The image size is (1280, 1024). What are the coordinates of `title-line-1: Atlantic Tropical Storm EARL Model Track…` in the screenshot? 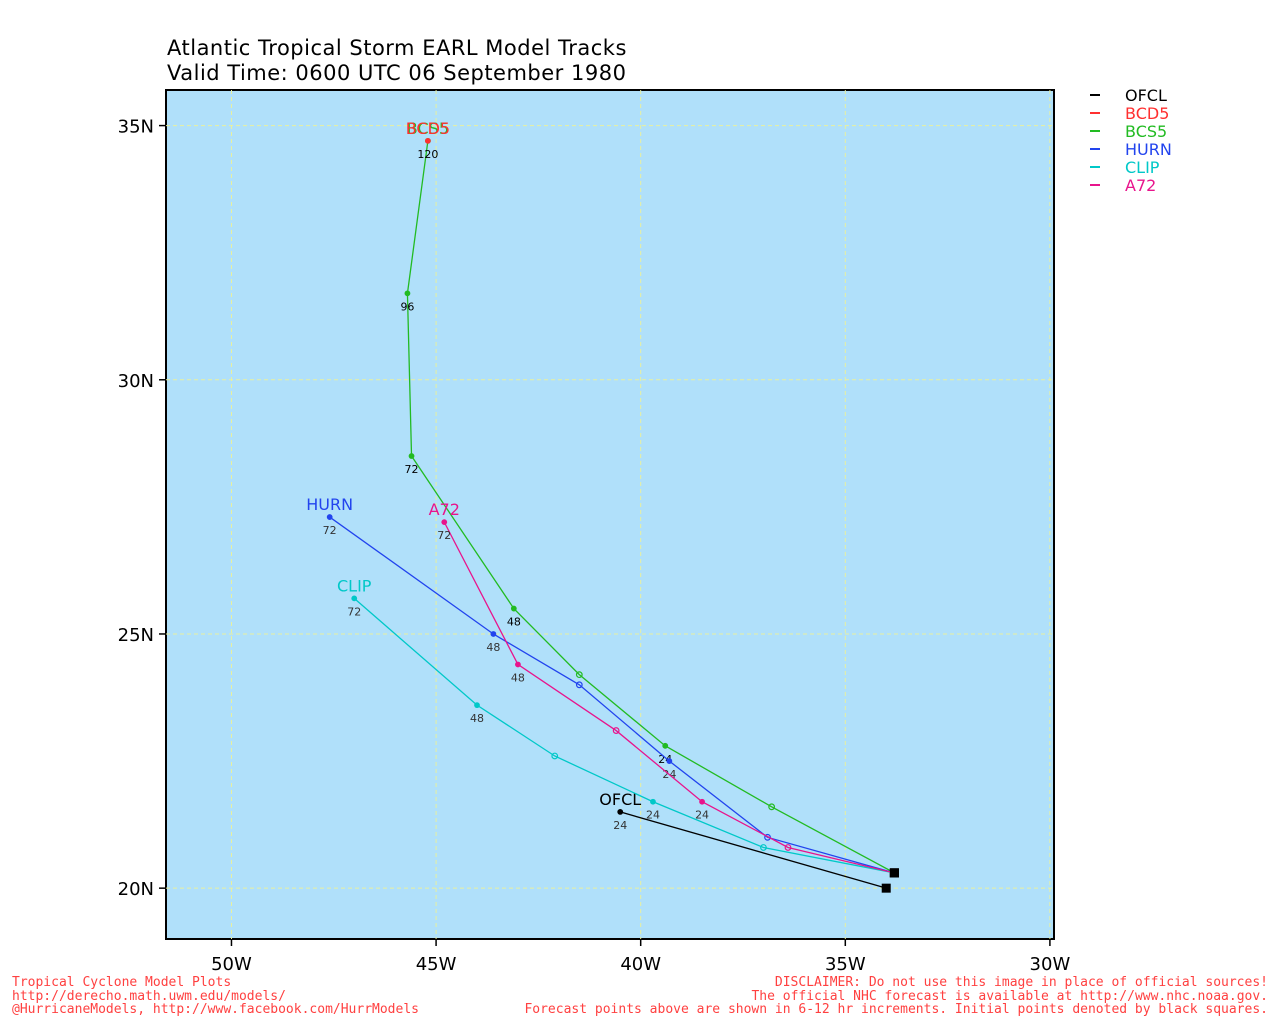 It's located at (397, 48).